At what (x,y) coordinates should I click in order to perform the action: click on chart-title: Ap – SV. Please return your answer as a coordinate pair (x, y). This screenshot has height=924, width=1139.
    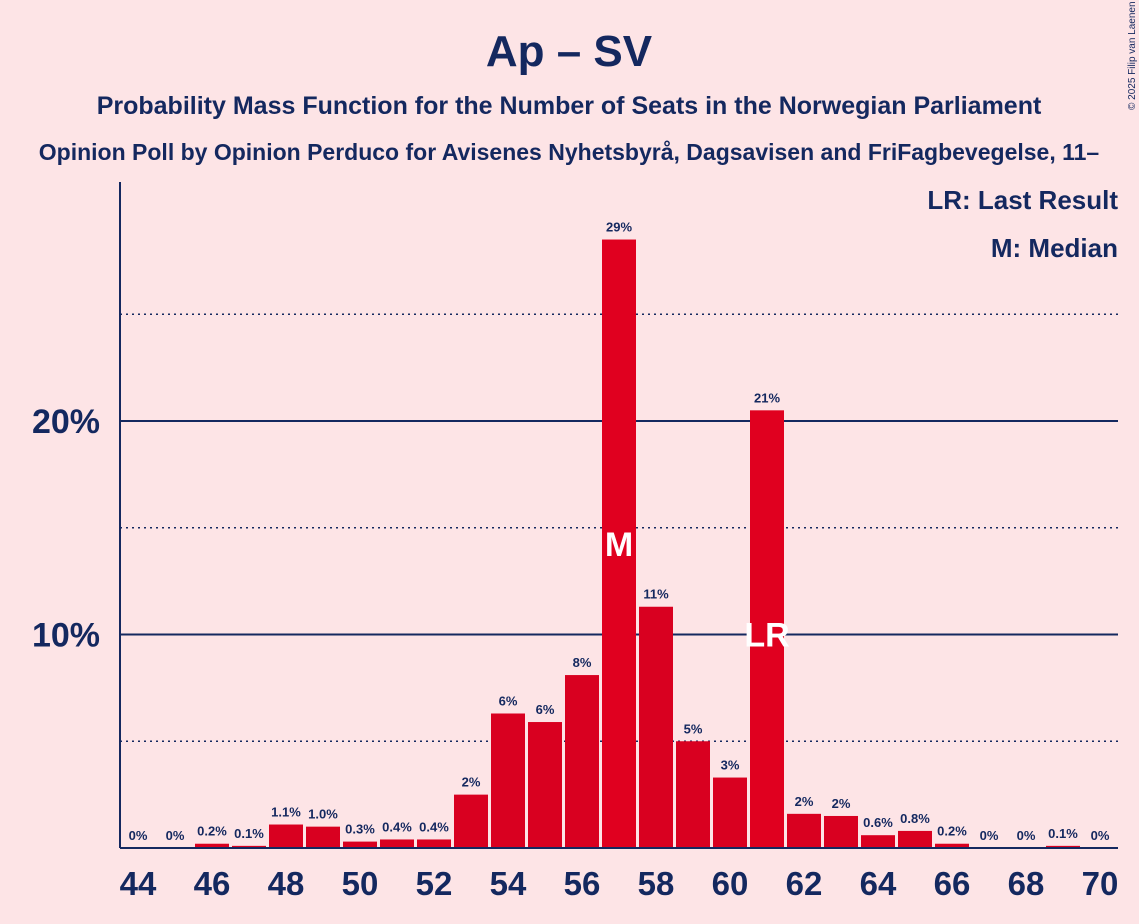
    Looking at the image, I should click on (569, 51).